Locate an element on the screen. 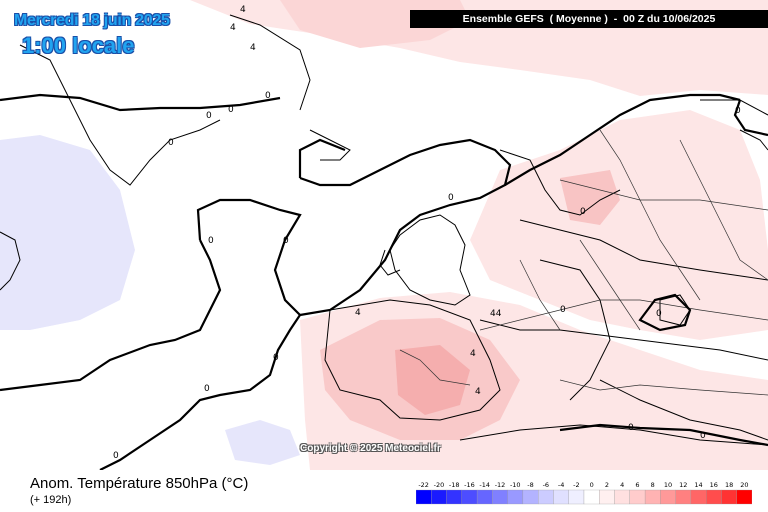 The width and height of the screenshot is (768, 512). legend-tick-label: 16 is located at coordinates (714, 485).